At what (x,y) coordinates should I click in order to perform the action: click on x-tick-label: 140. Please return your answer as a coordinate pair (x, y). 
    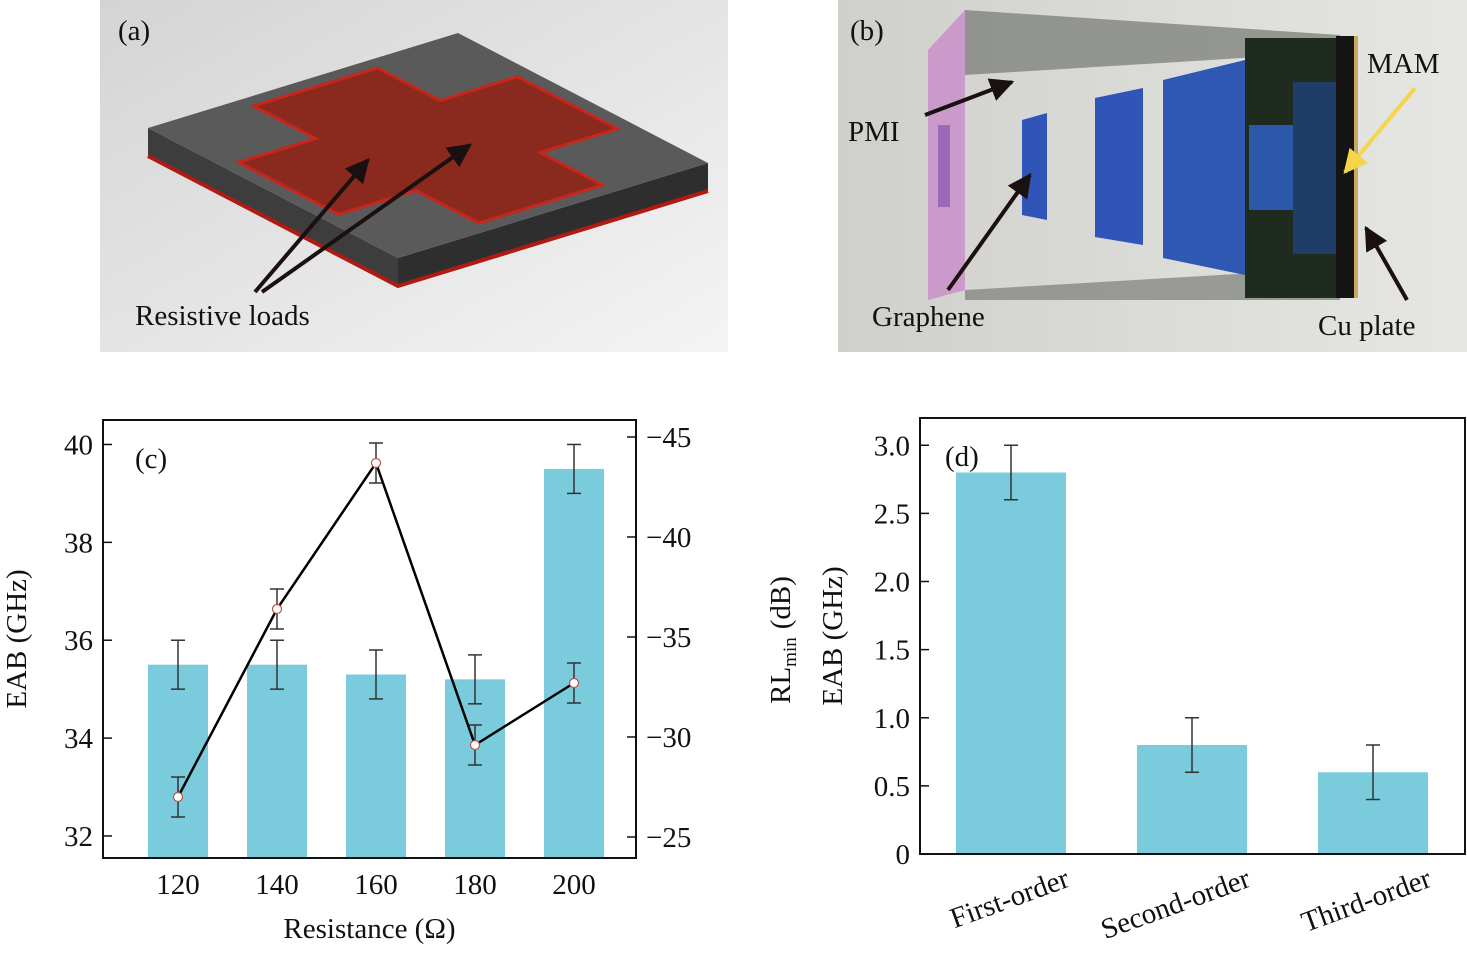
    Looking at the image, I should click on (277, 885).